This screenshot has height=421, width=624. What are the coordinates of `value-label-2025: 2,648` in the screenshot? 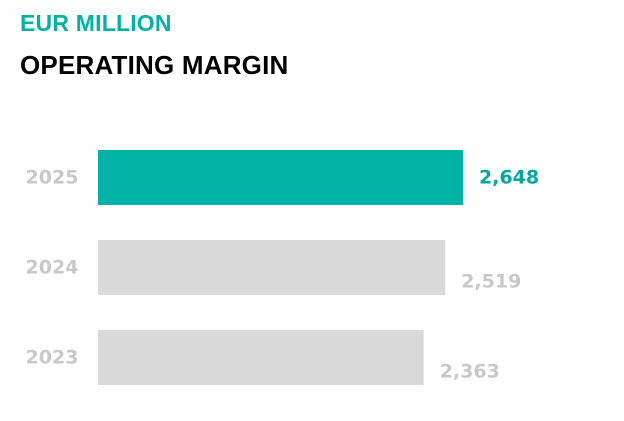 It's located at (509, 178).